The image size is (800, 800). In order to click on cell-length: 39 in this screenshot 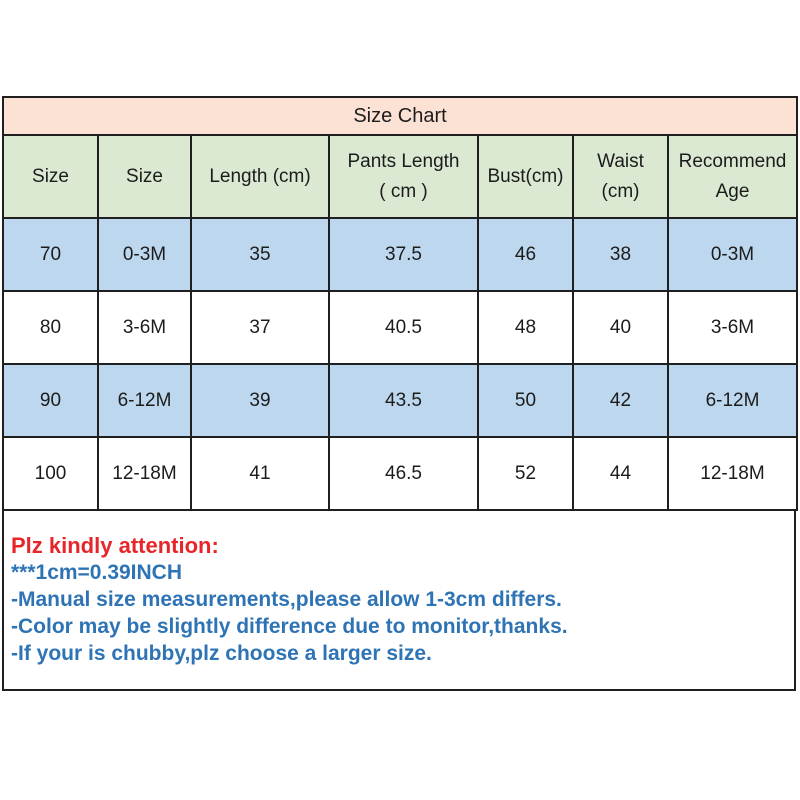, I will do `click(260, 400)`.